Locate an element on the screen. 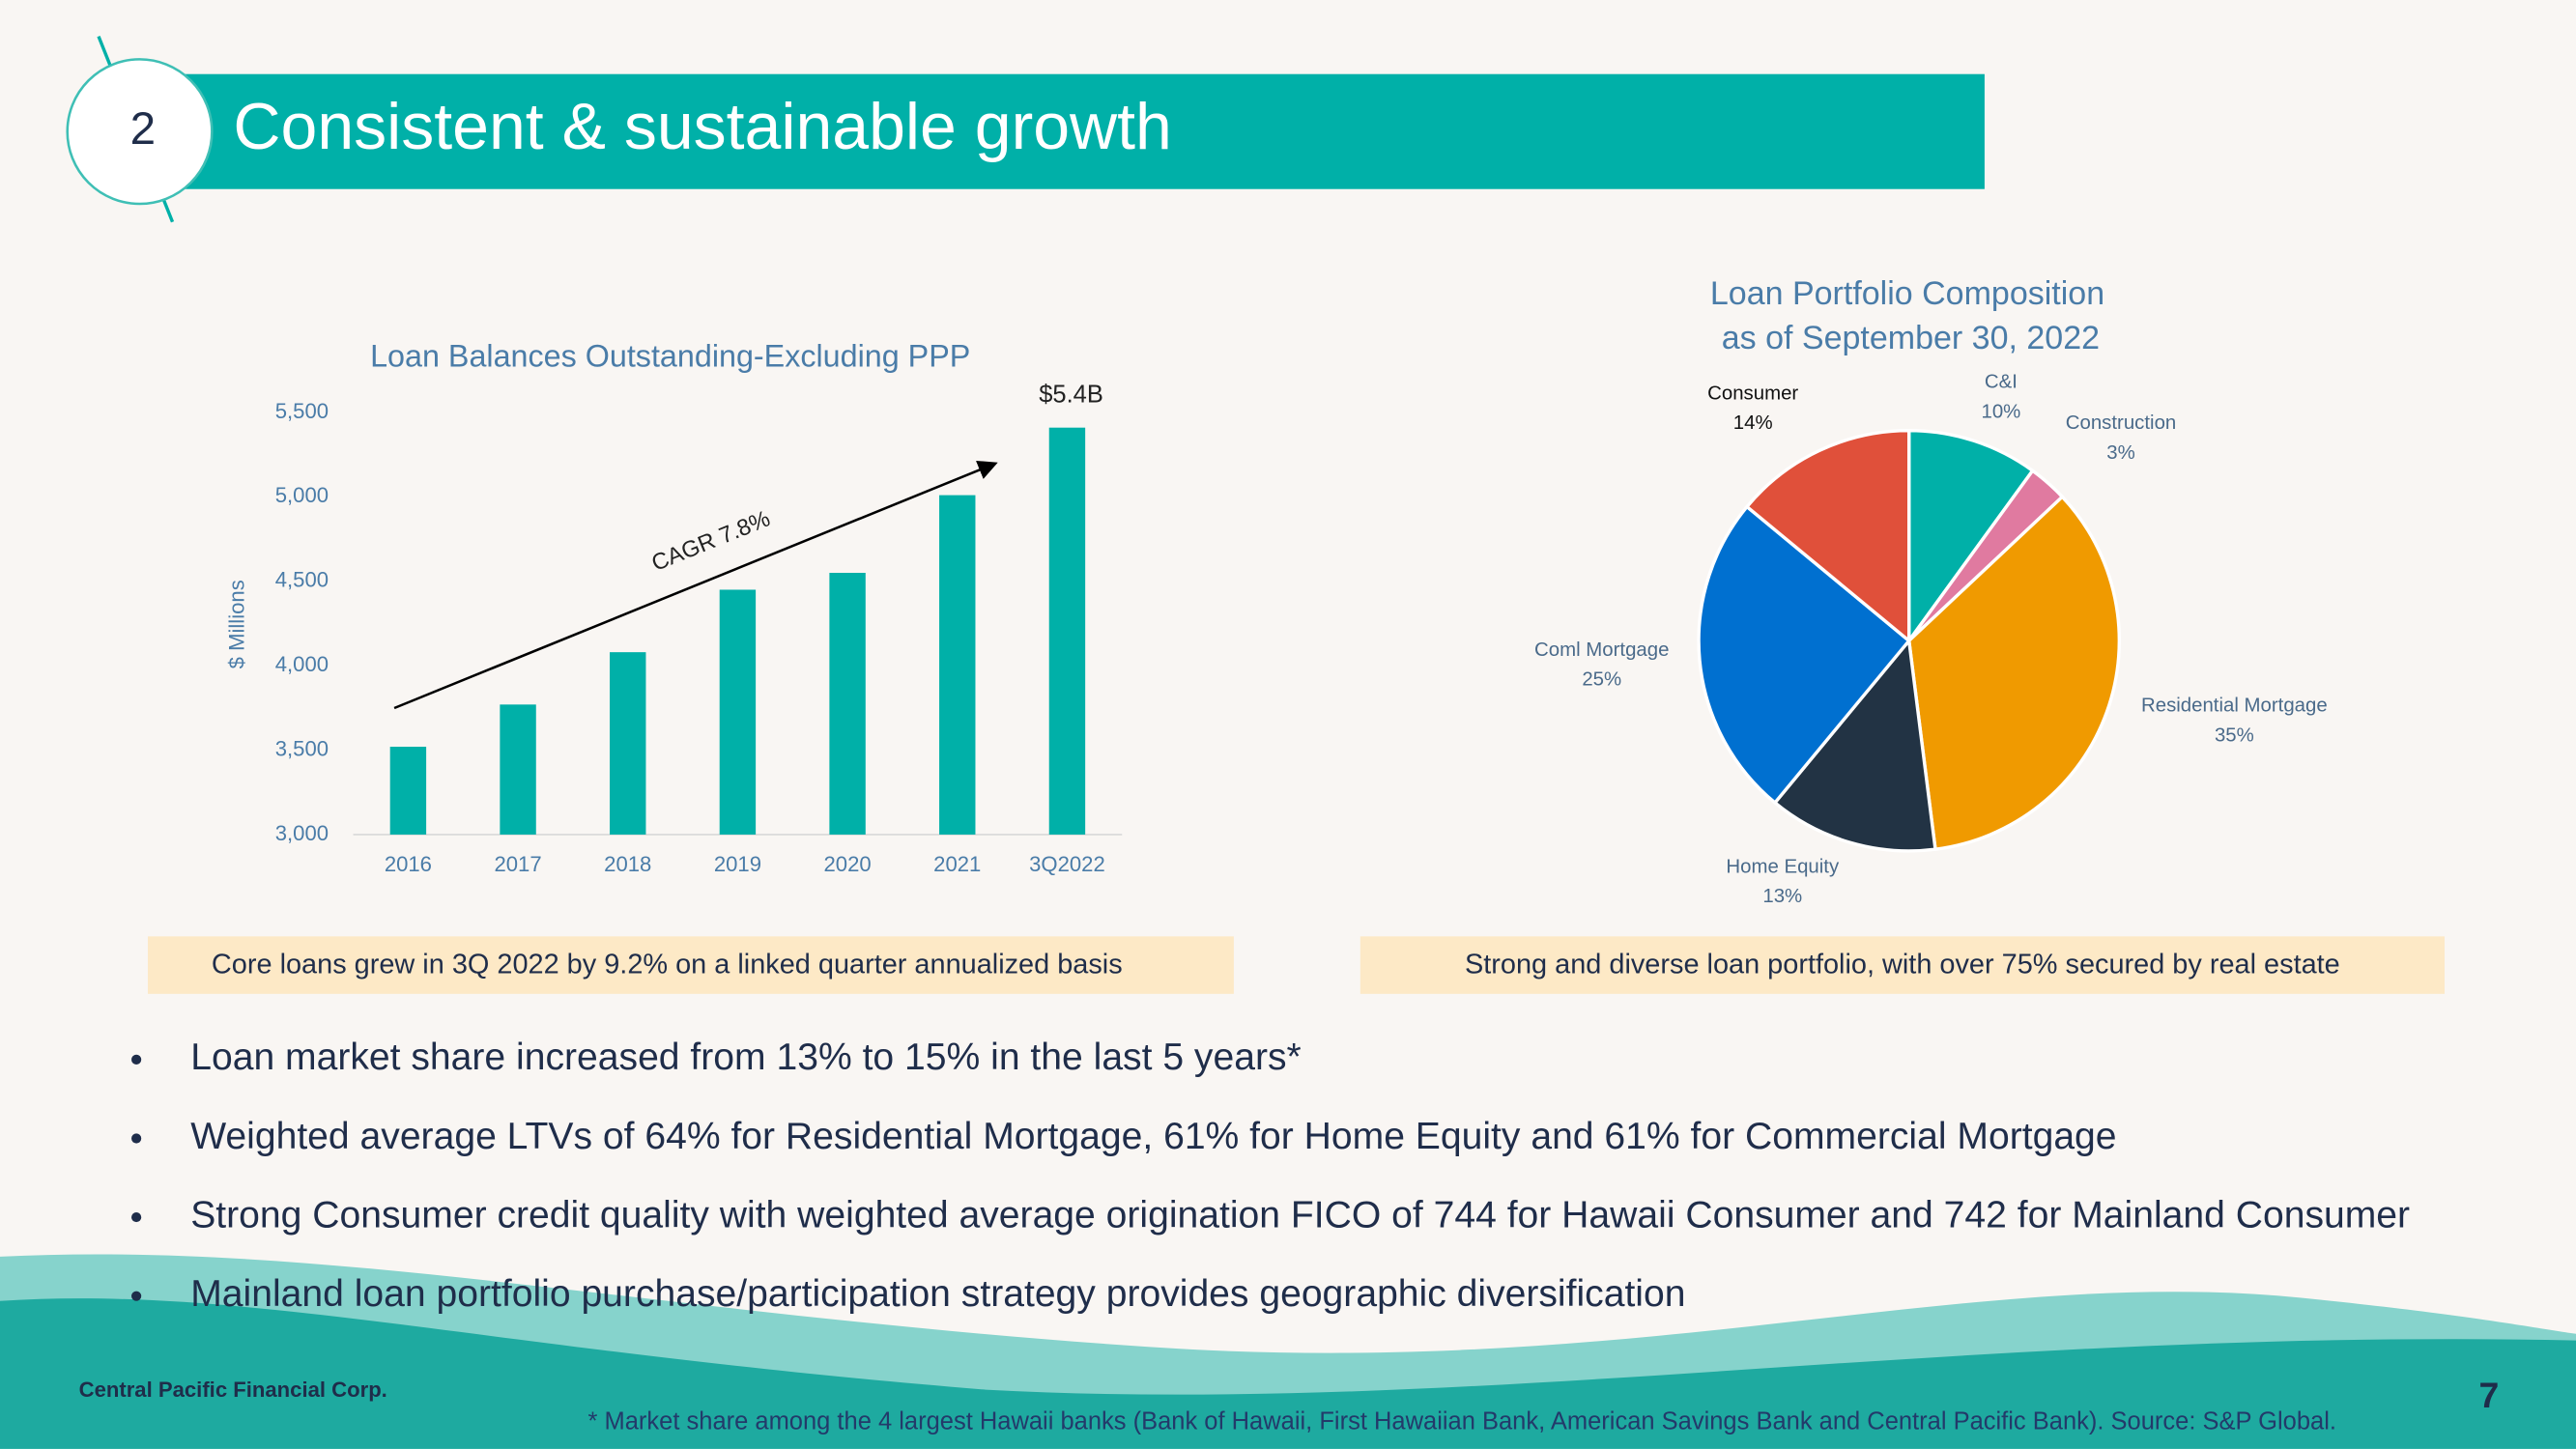 Image resolution: width=2576 pixels, height=1449 pixels. x-tick-label: 2018 is located at coordinates (628, 864).